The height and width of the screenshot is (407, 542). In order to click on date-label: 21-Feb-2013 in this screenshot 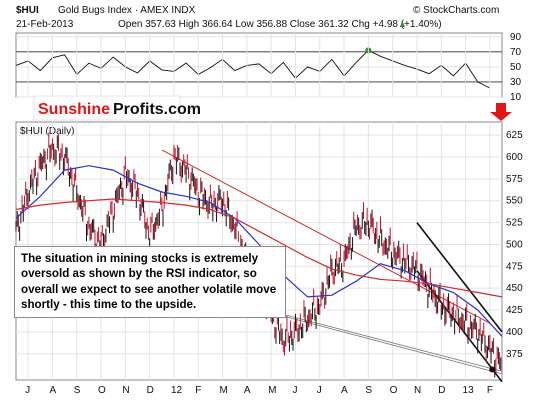, I will do `click(45, 24)`.